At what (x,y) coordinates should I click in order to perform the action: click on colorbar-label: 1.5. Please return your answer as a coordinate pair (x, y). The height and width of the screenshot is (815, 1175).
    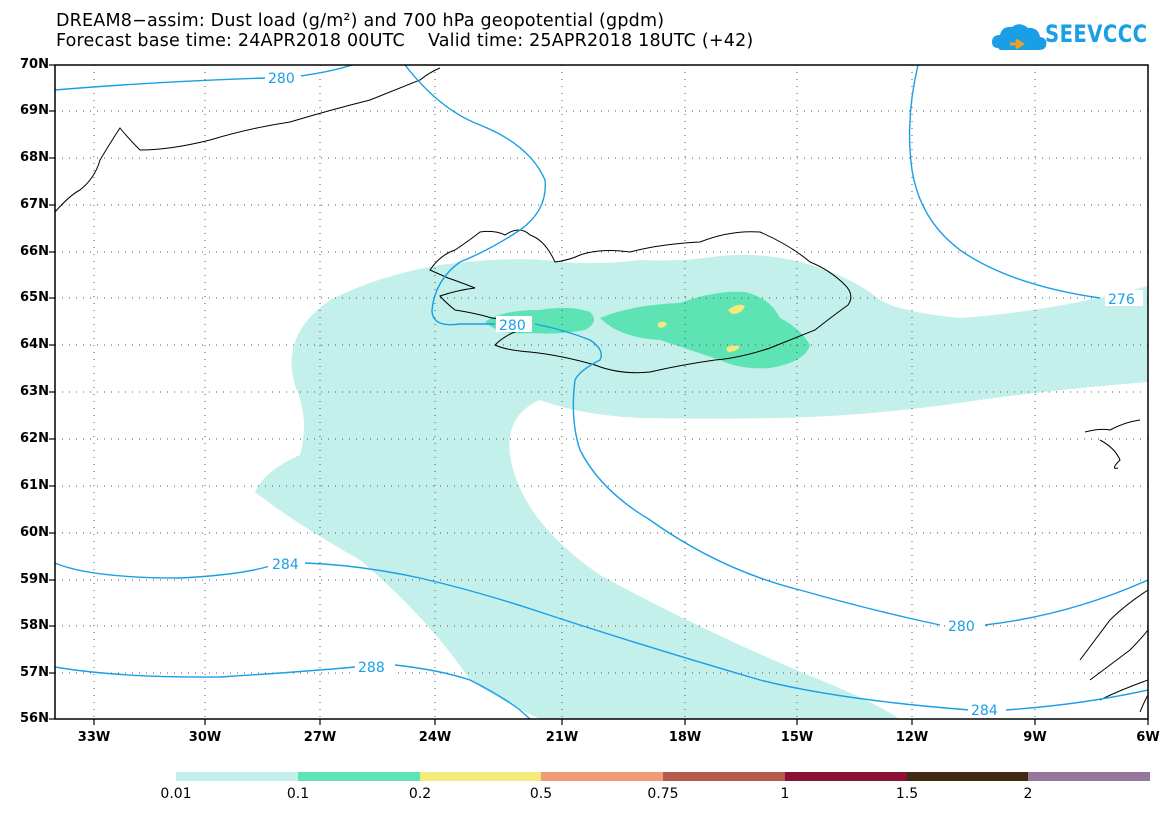
    Looking at the image, I should click on (907, 794).